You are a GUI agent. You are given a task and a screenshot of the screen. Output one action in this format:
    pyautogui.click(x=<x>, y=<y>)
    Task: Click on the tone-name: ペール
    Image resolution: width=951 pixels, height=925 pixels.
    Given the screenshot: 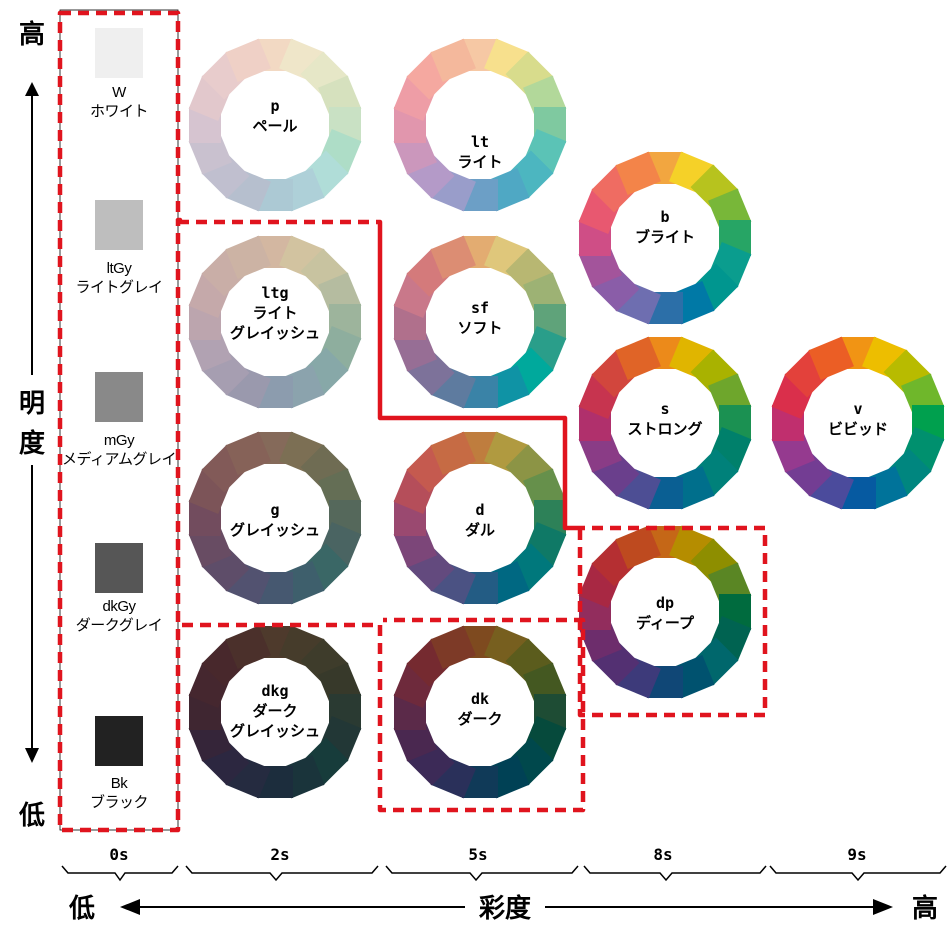 What is the action you would take?
    pyautogui.click(x=275, y=126)
    